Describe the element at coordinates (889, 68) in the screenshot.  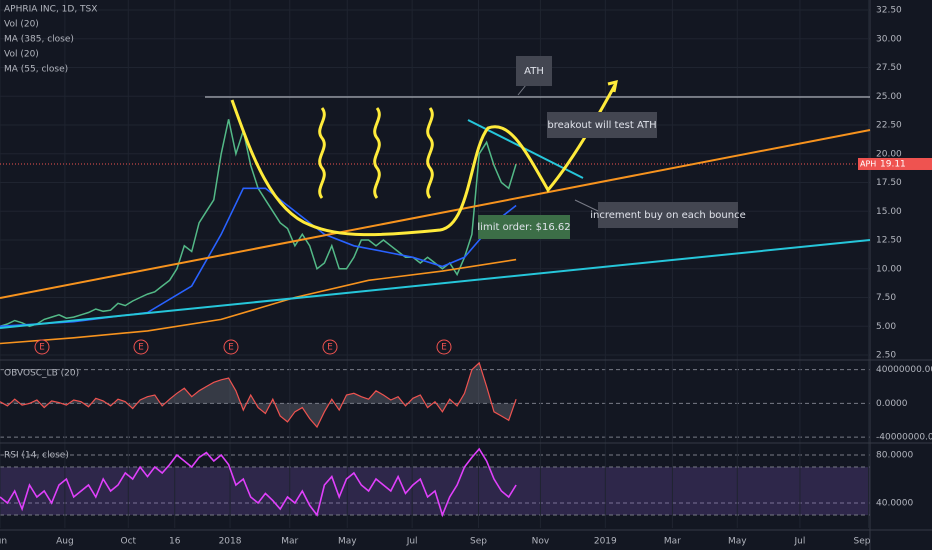
I see `y-tick-label: 27.50` at that location.